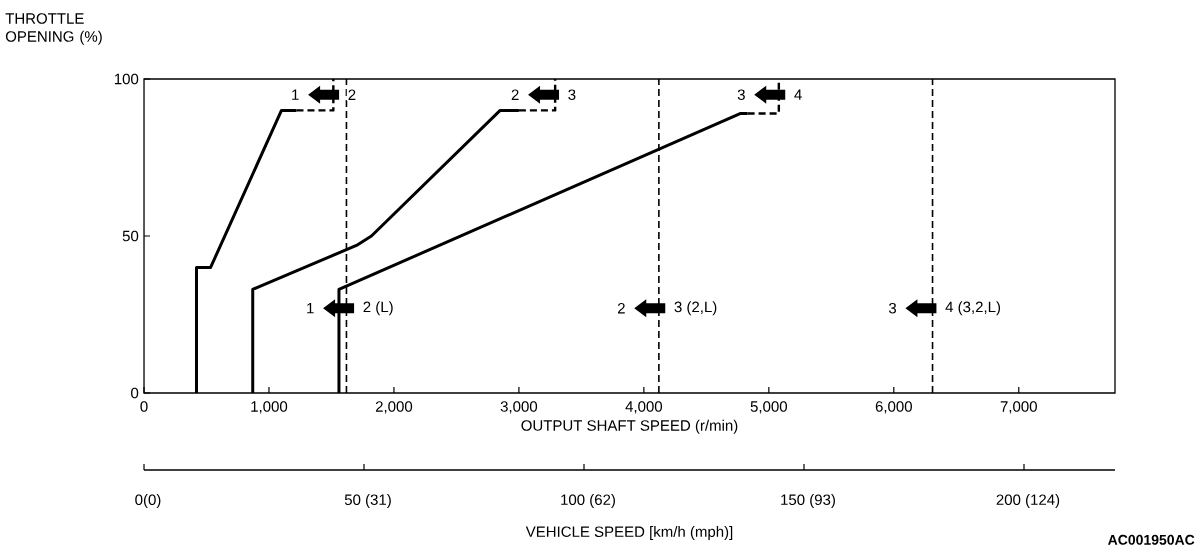 This screenshot has width=1203, height=549. I want to click on text: 150 (93), so click(808, 501).